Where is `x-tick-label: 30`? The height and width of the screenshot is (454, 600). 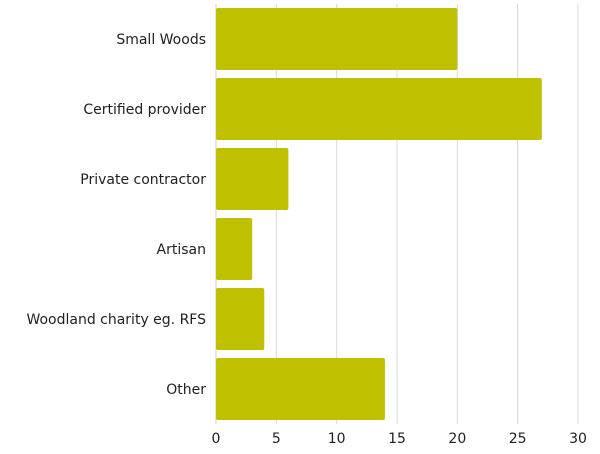 x-tick-label: 30 is located at coordinates (578, 439).